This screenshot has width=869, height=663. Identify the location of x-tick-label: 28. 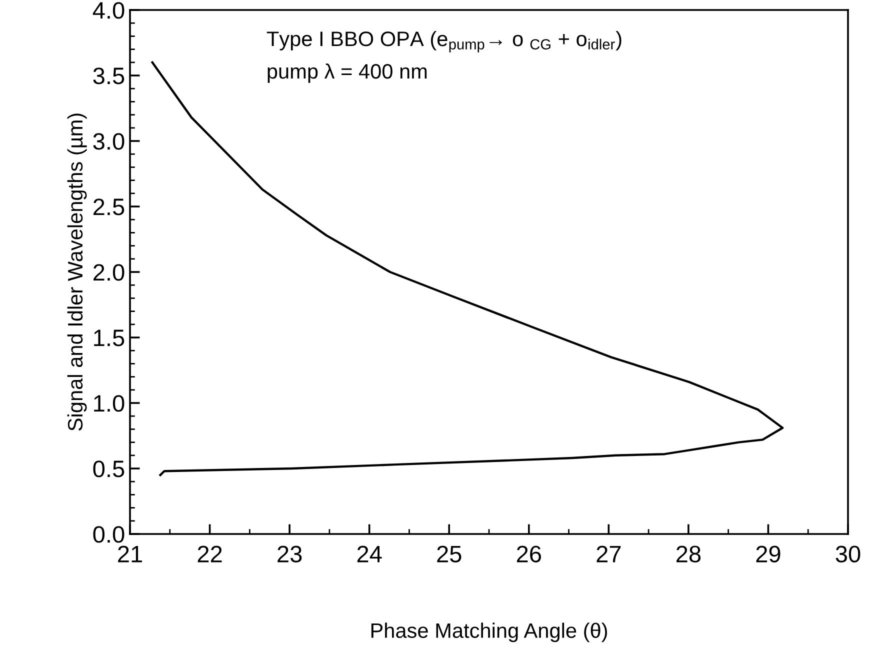
(688, 554).